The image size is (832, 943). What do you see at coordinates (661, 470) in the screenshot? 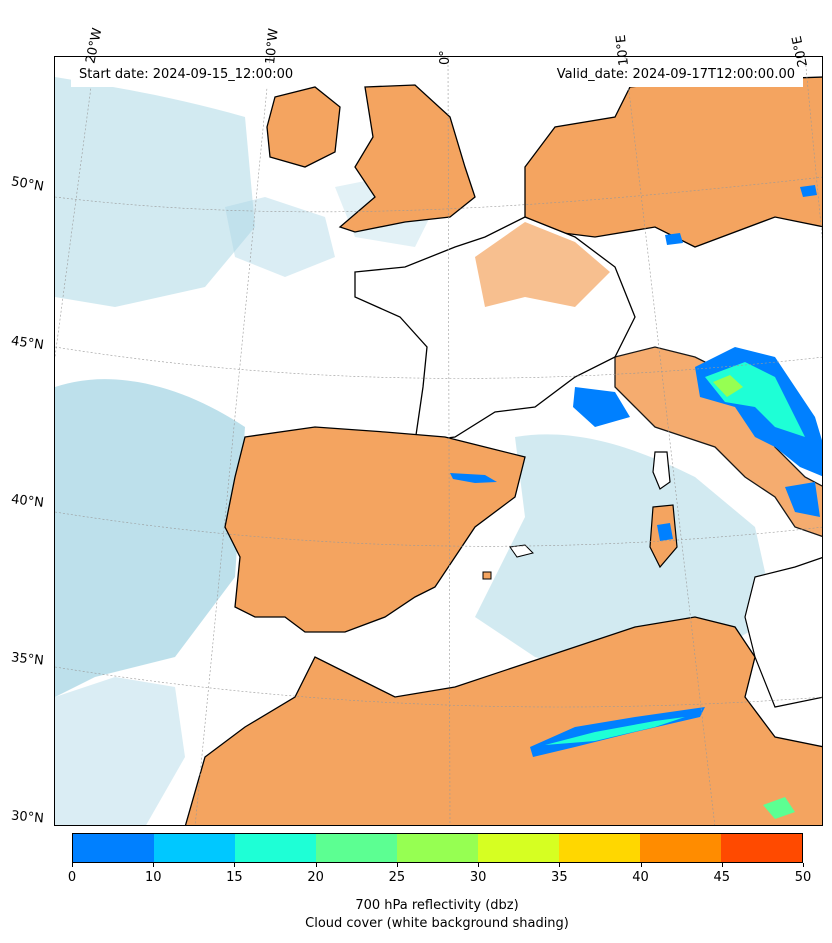
I see `land-corsica` at bounding box center [661, 470].